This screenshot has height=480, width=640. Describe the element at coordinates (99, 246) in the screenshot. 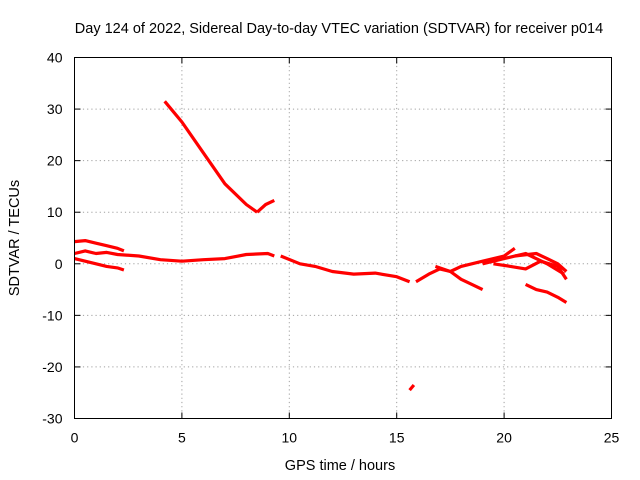

I see `series-upper-left-arc` at that location.